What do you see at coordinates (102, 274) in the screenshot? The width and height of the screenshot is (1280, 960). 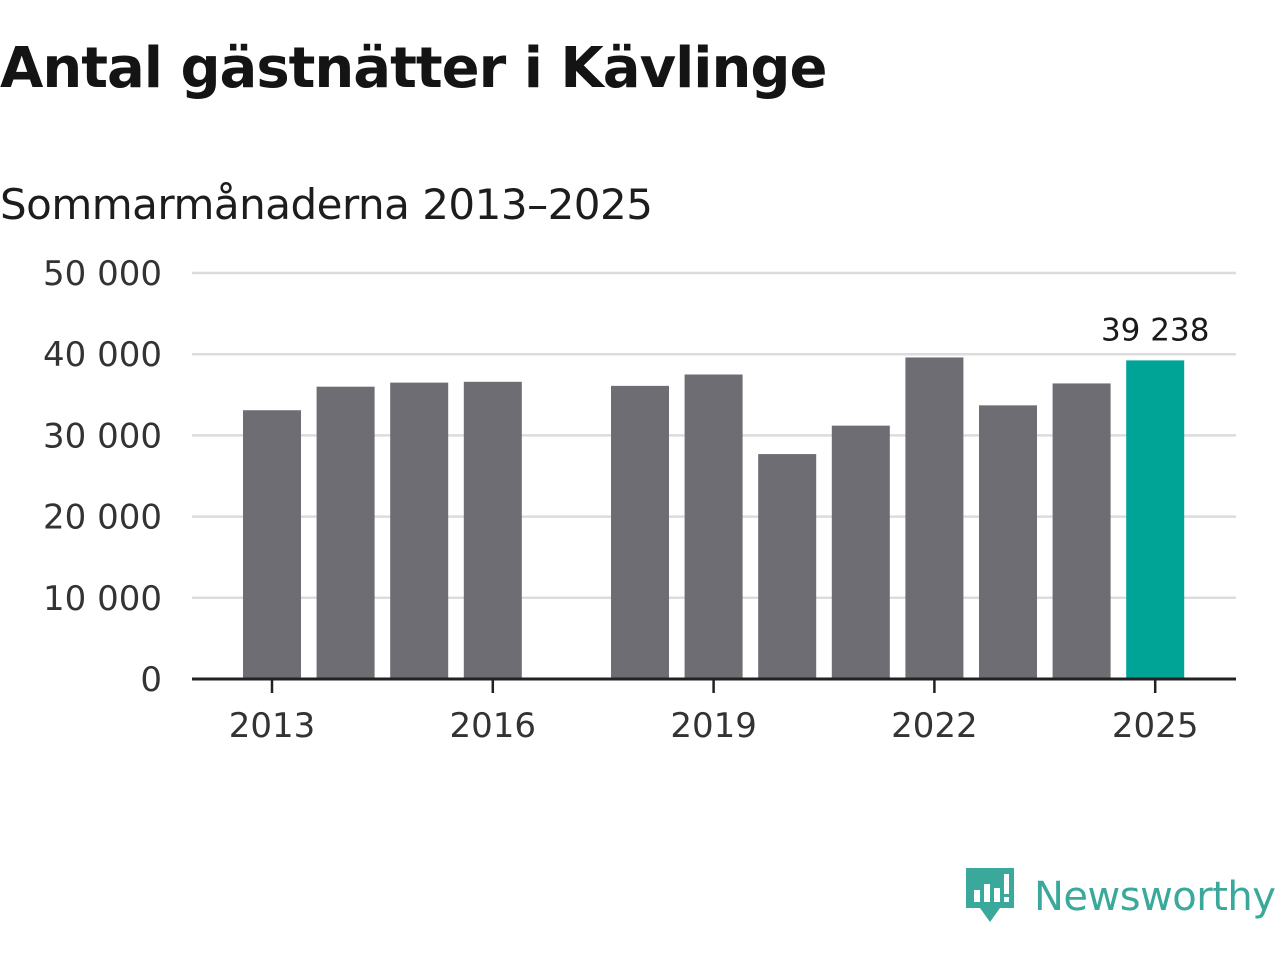 I see `y-tick-label: 50 000` at bounding box center [102, 274].